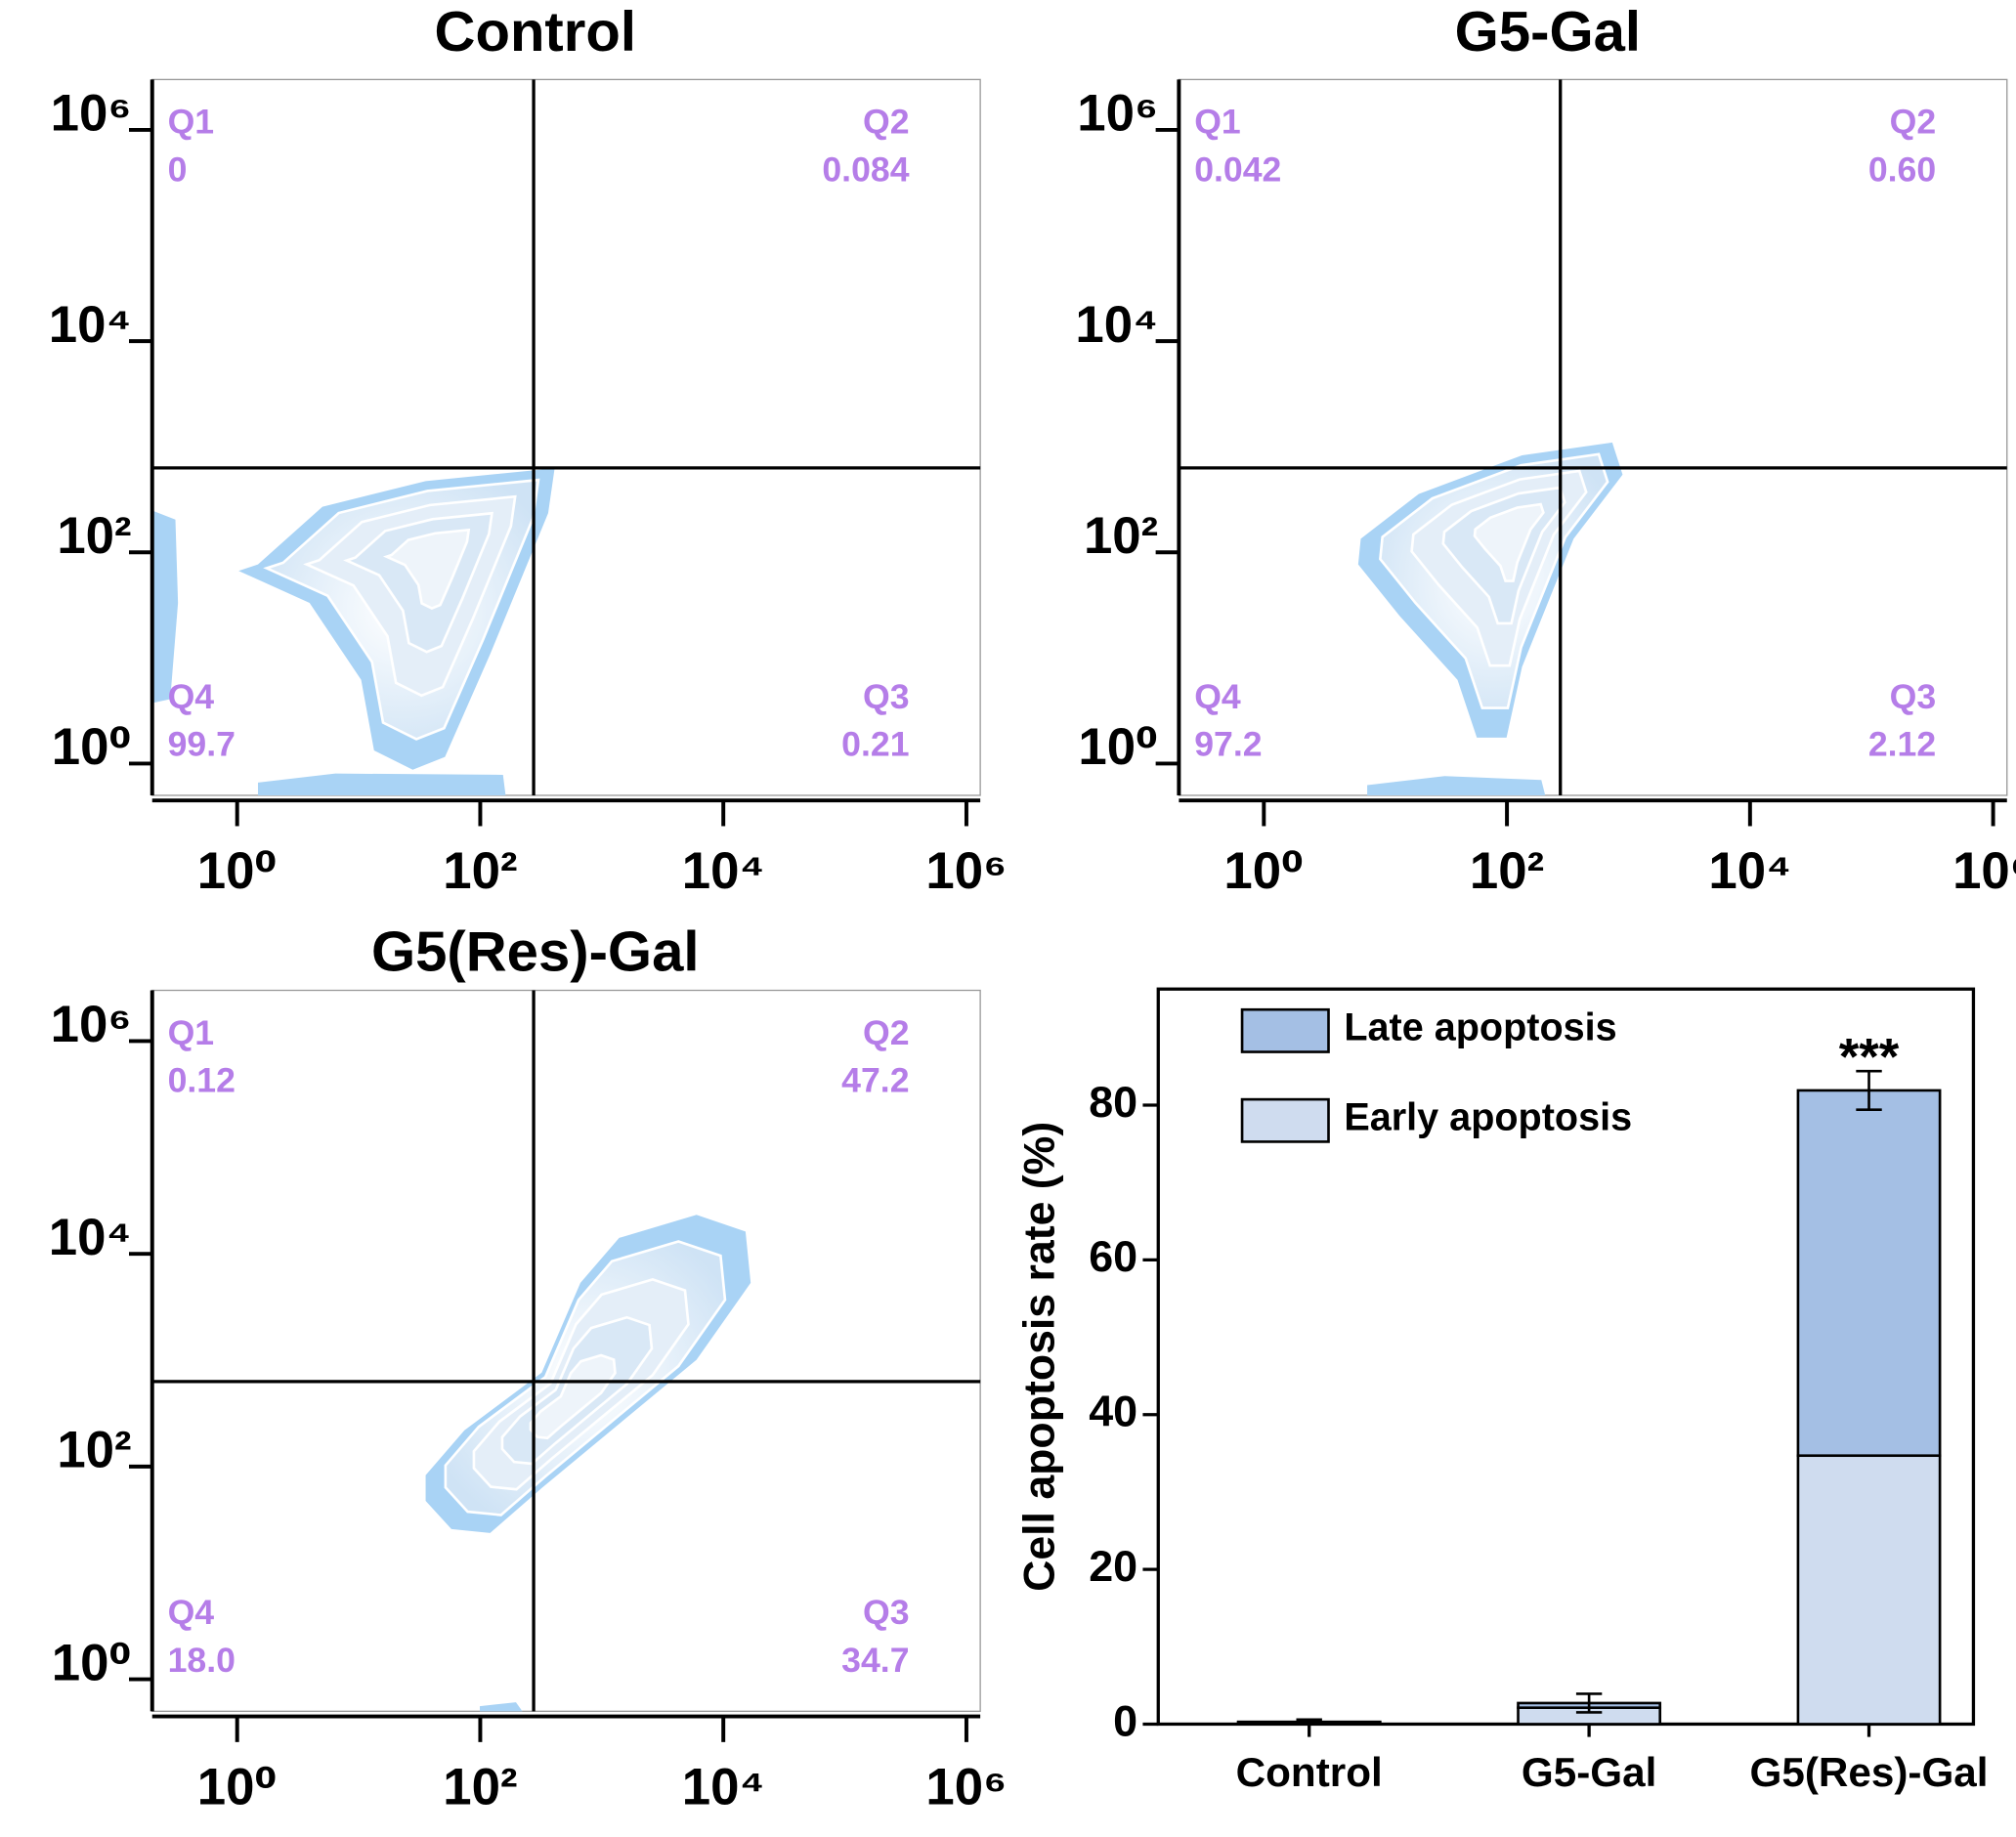 The width and height of the screenshot is (2016, 1837). Describe the element at coordinates (1113, 1102) in the screenshot. I see `y-tick-label: 80` at that location.